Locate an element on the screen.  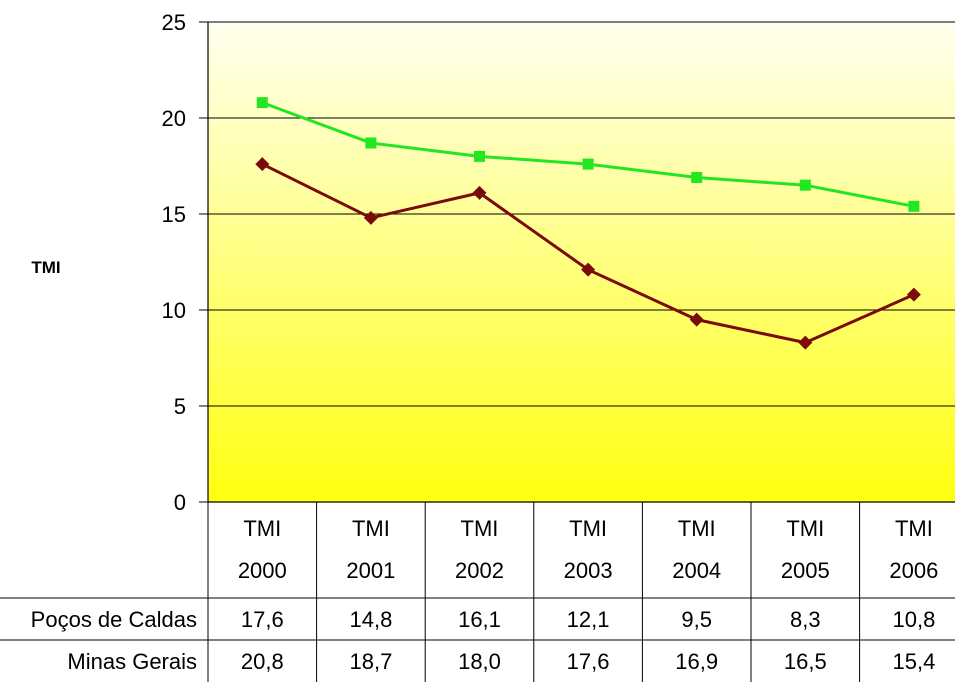
series-name-label: Minas Gerais is located at coordinates (132, 661).